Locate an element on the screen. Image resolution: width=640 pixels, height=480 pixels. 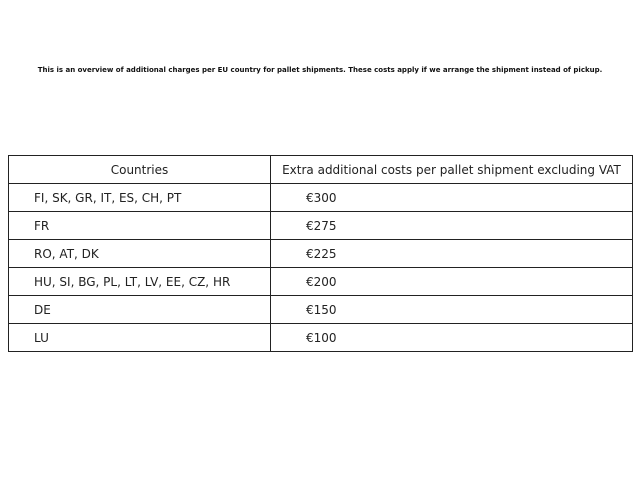
cost-cell: €100 is located at coordinates (451, 337).